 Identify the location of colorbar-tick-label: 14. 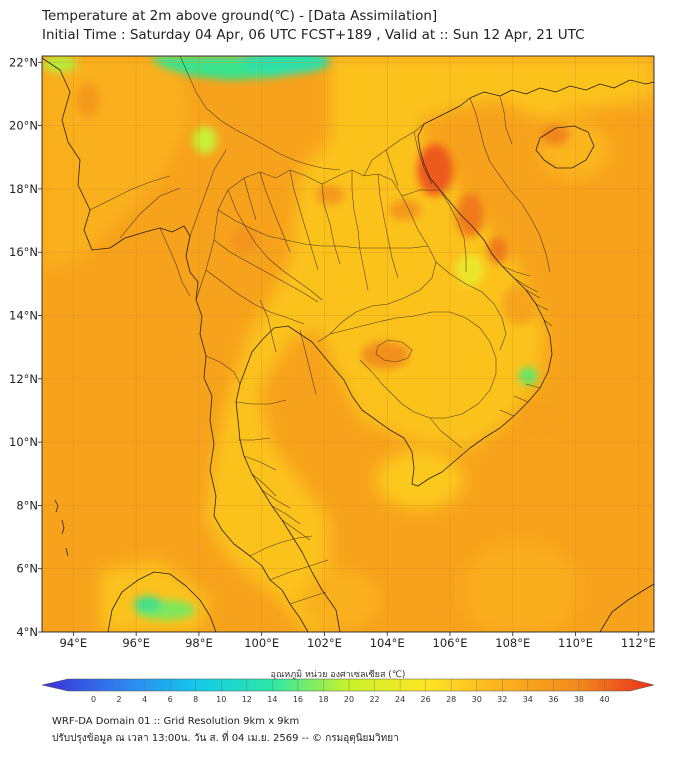
(272, 699).